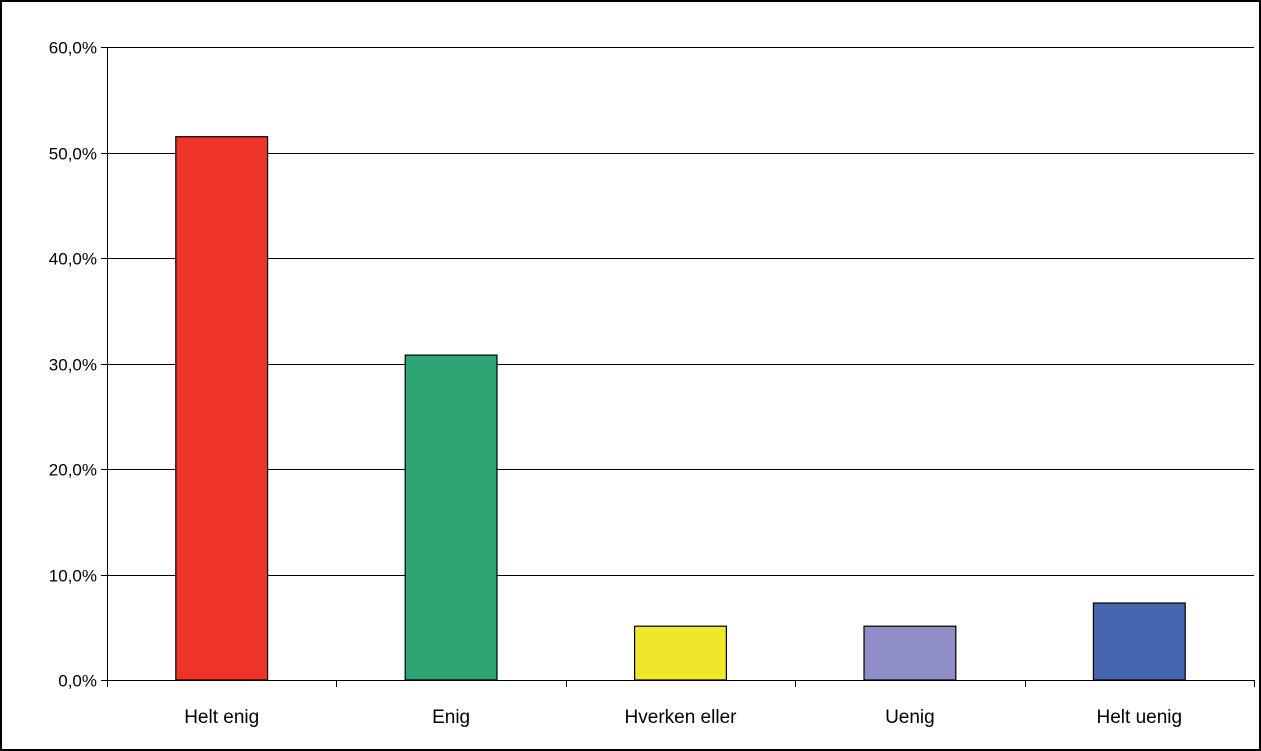 The image size is (1261, 751). Describe the element at coordinates (73, 154) in the screenshot. I see `y-tick-label: 50,0%` at that location.